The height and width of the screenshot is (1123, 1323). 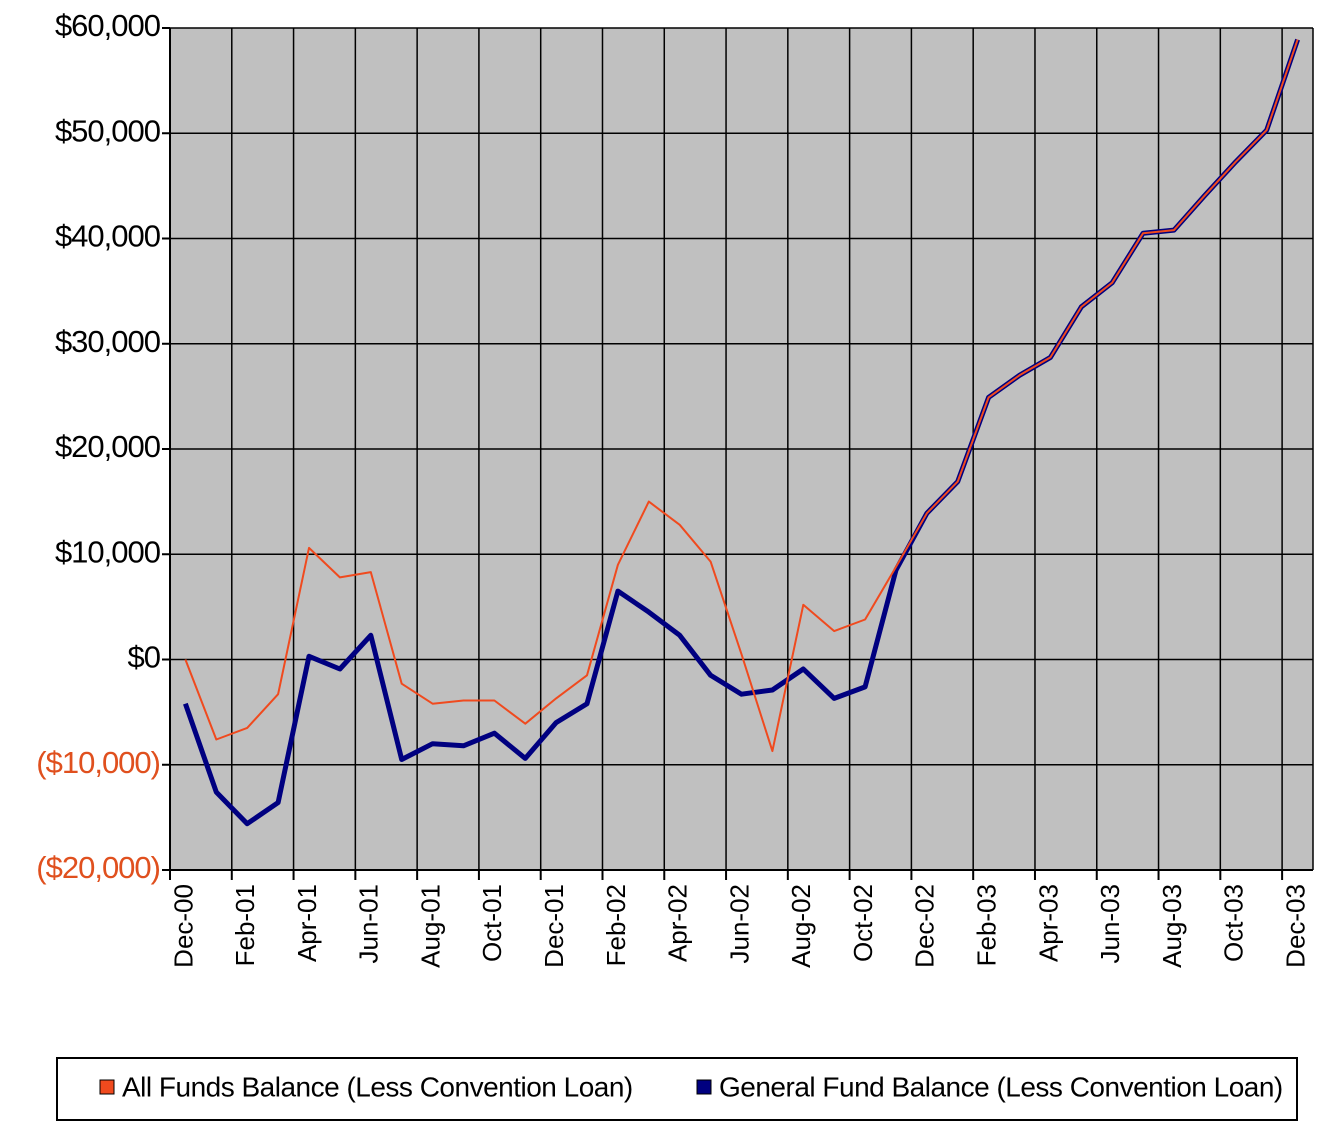 What do you see at coordinates (98, 762) in the screenshot?
I see `y-tick-label: ($10,000)` at bounding box center [98, 762].